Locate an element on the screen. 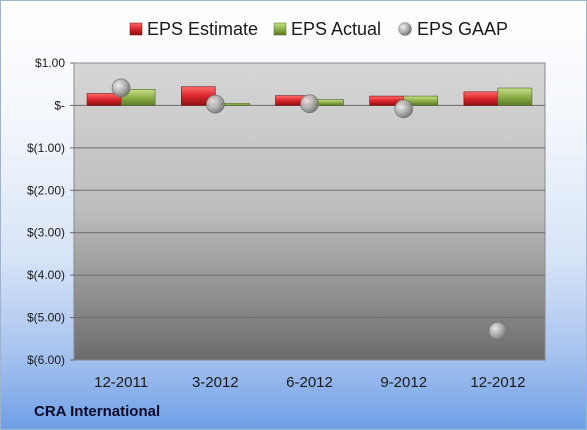  legend-swatch-actual is located at coordinates (280, 29).